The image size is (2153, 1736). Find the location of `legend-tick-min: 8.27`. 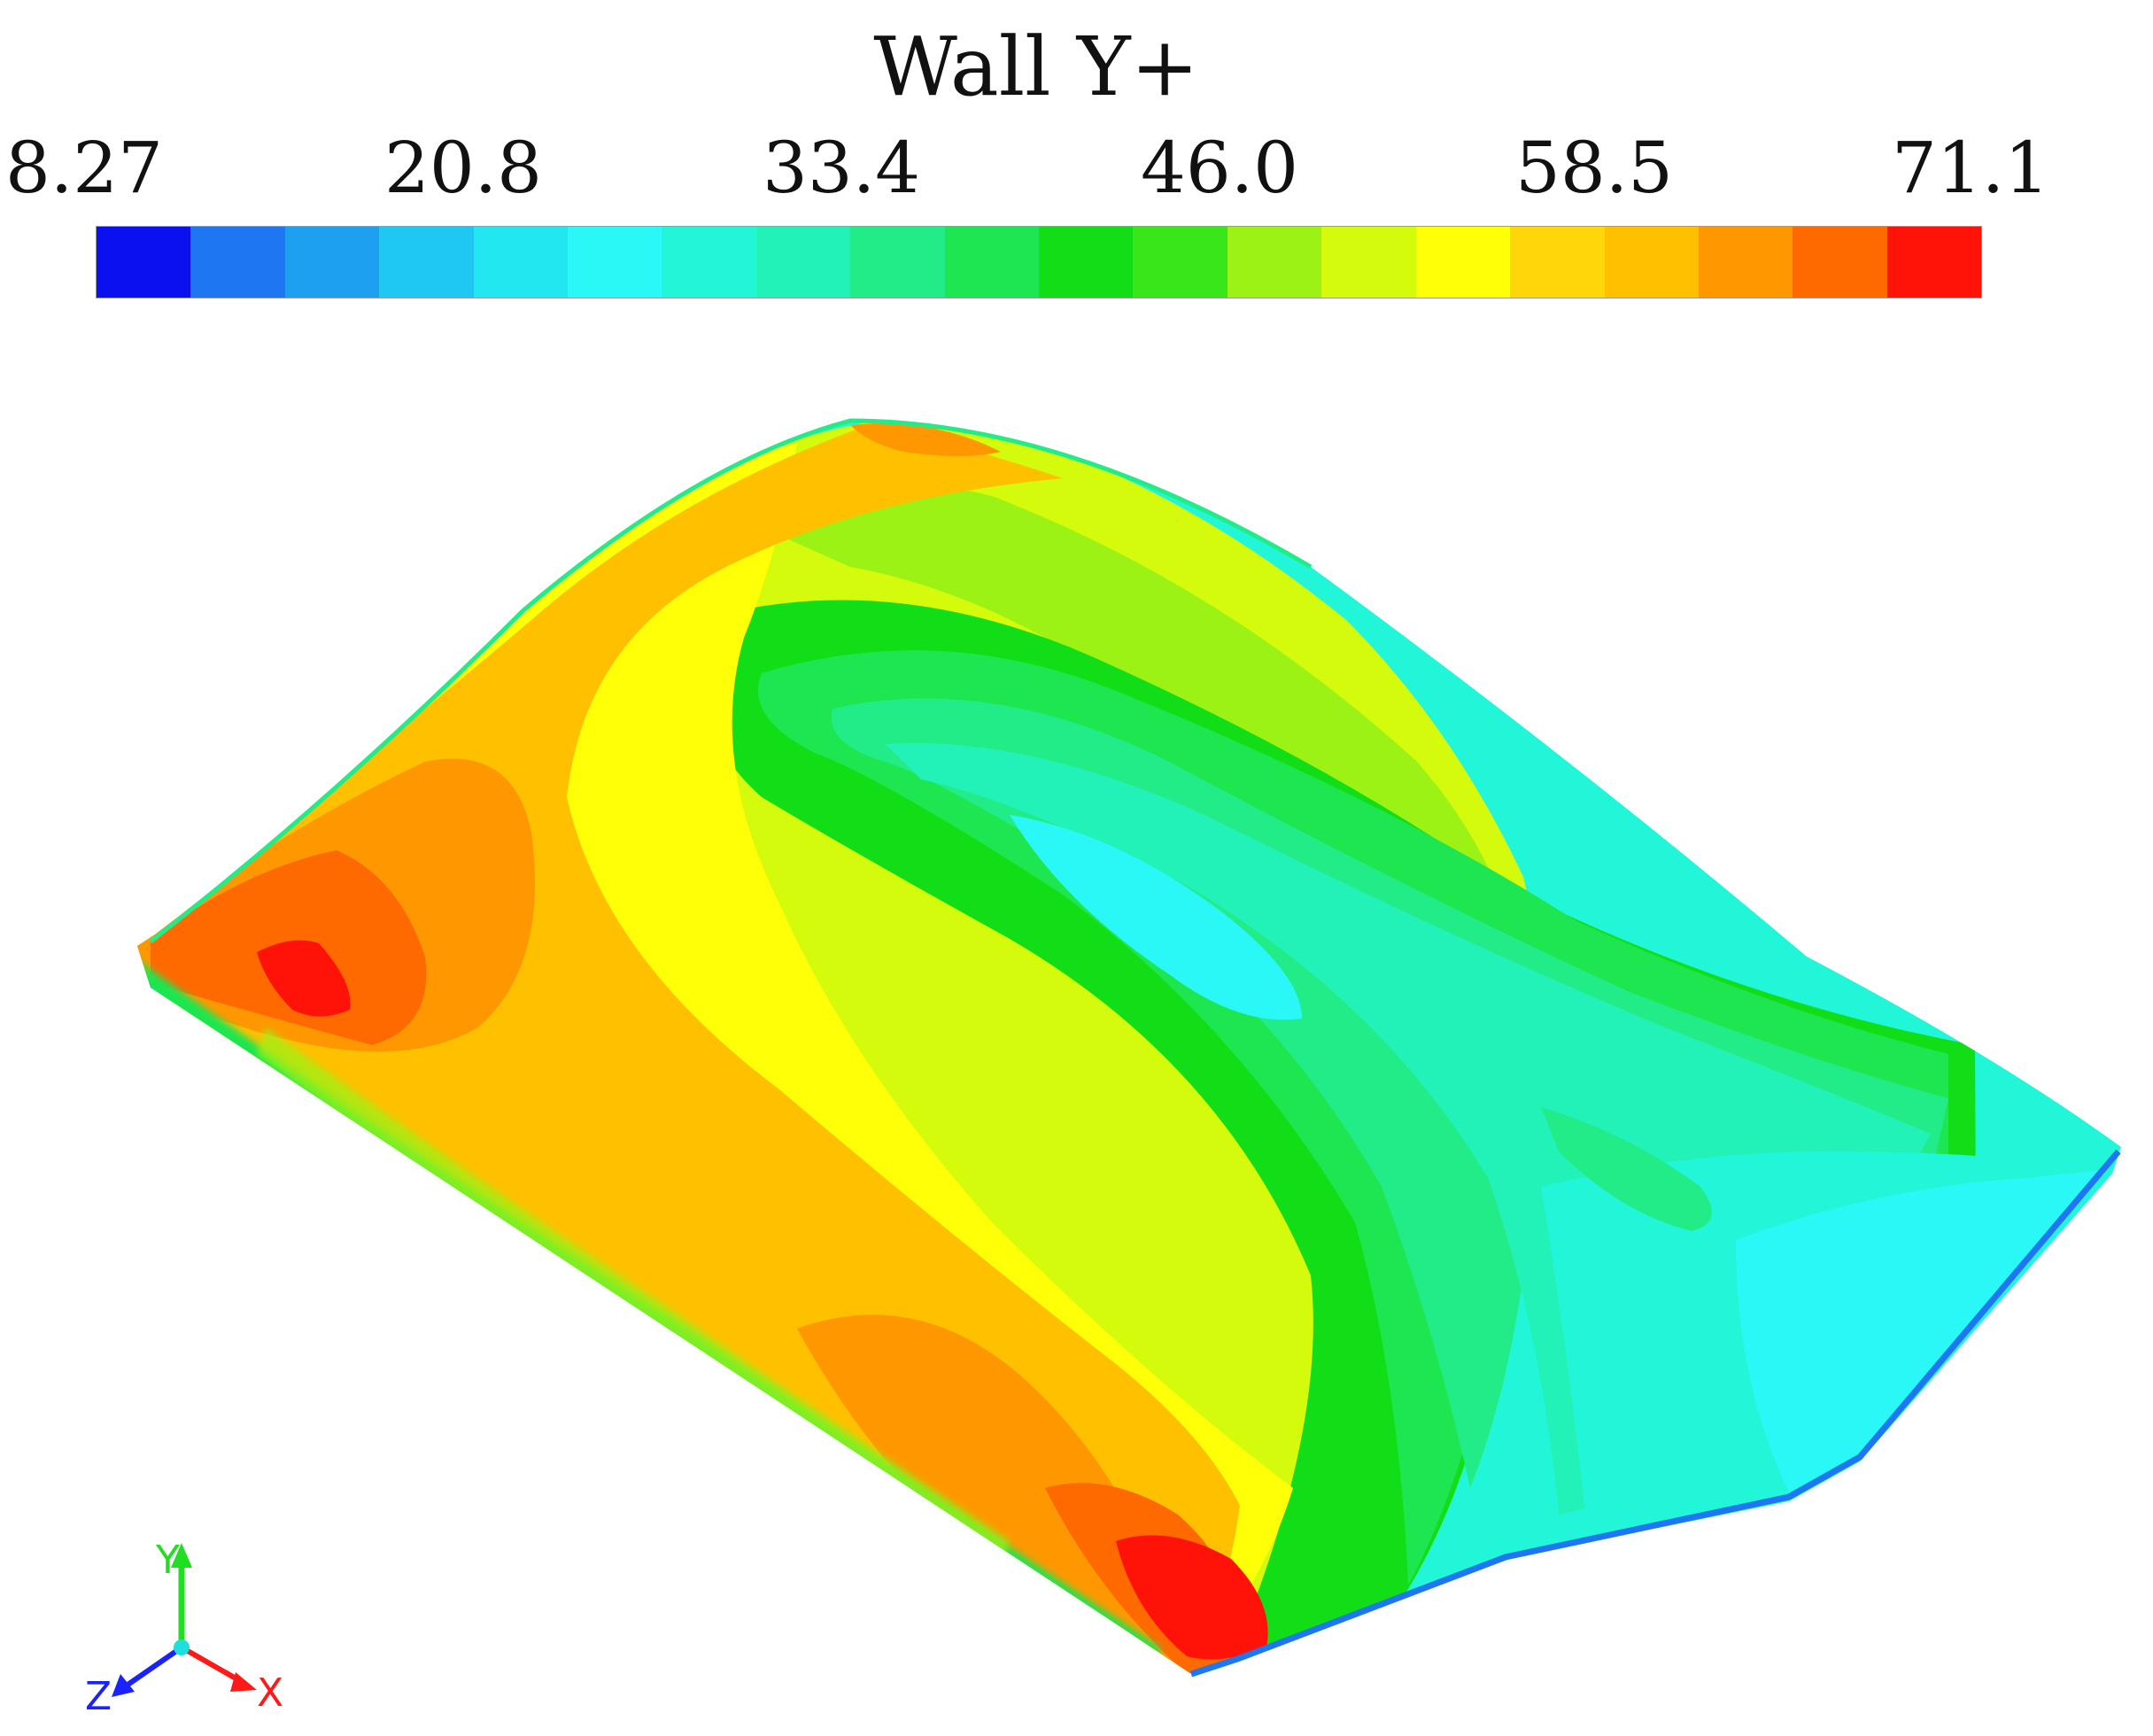

legend-tick-min: 8.27 is located at coordinates (84, 168).